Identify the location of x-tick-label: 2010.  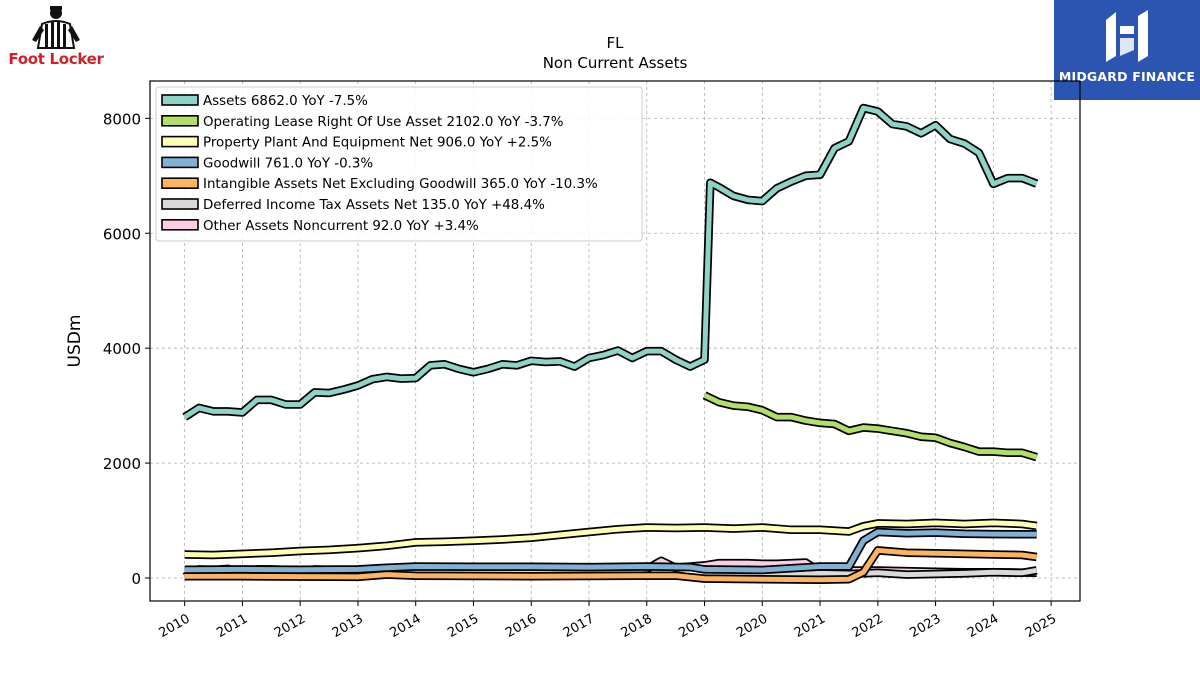
(174, 626).